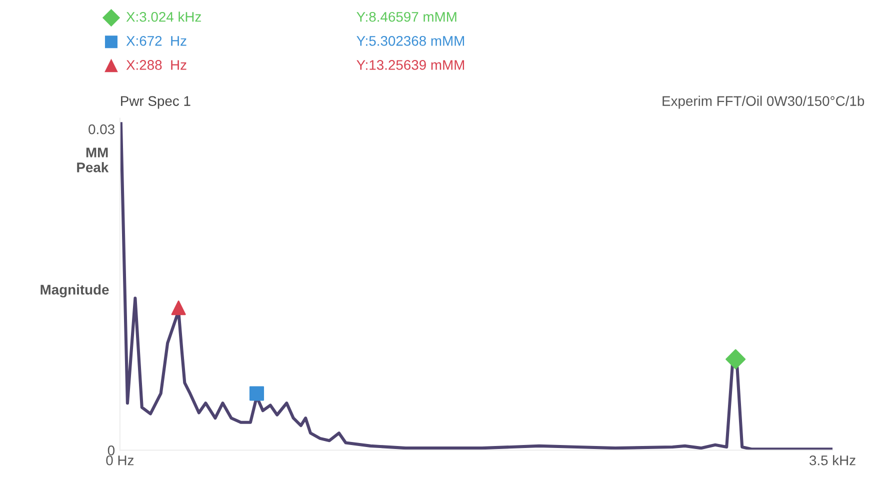  I want to click on chart-subtitle: Experim FFT/Oil 0W30/150°C/1b, so click(763, 102).